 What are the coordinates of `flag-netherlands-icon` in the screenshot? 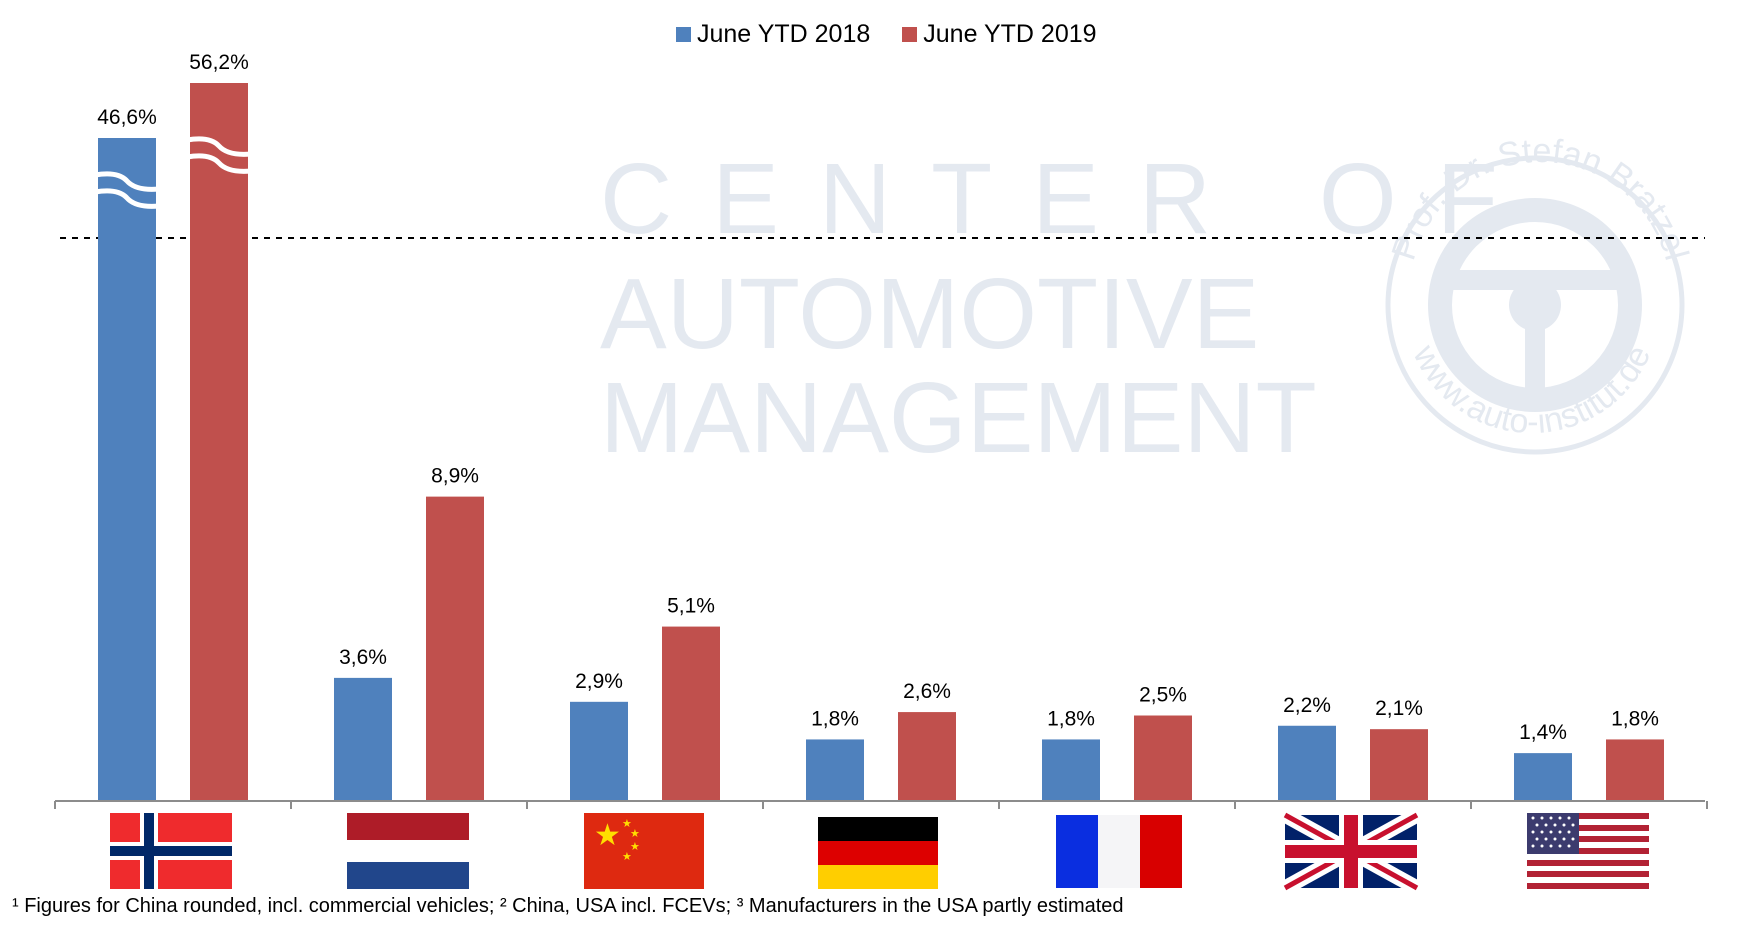 It's located at (408, 851).